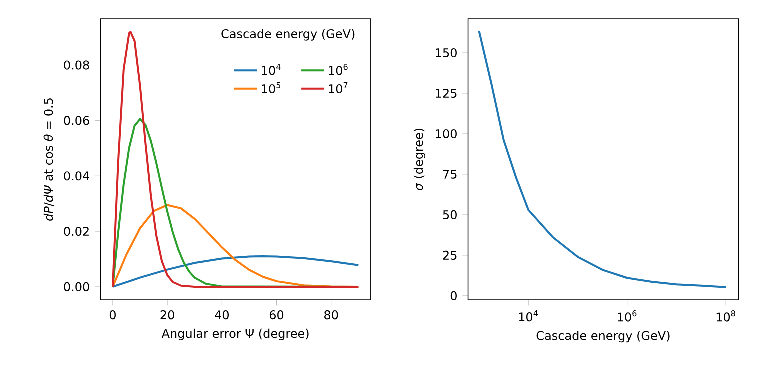 The width and height of the screenshot is (762, 381). I want to click on y-tick-label: 0.06, so click(77, 121).